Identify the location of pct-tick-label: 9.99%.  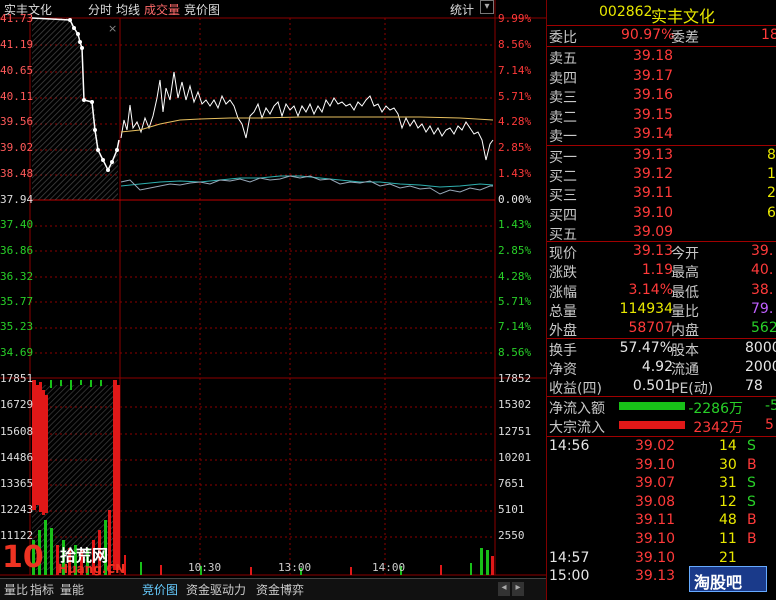
(515, 18).